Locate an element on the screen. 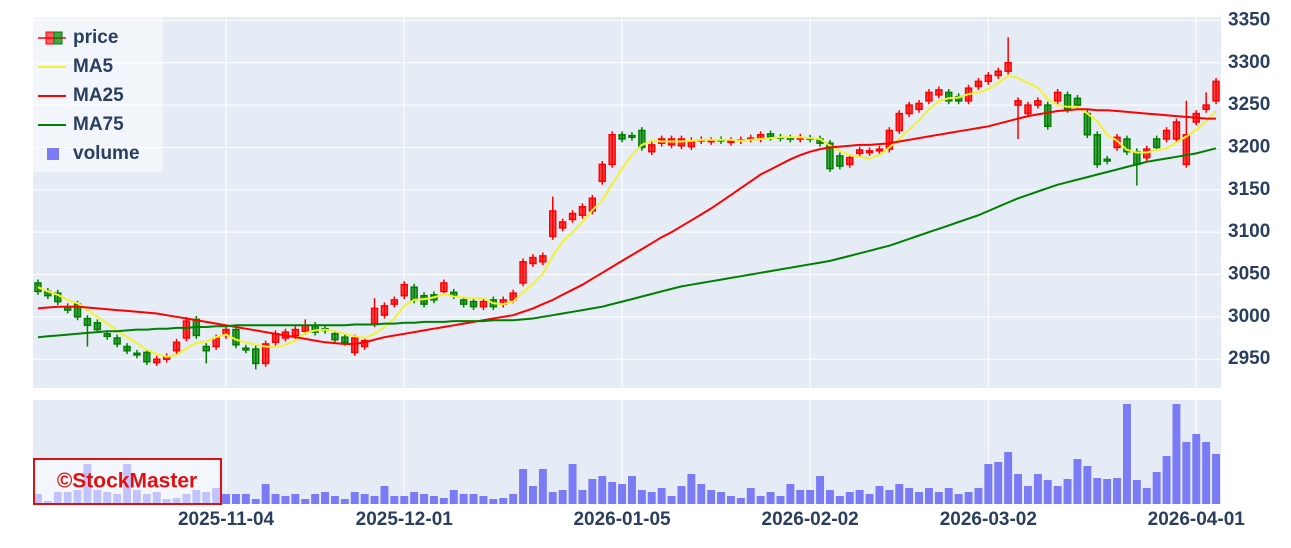  watermark-box is located at coordinates (127, 481).